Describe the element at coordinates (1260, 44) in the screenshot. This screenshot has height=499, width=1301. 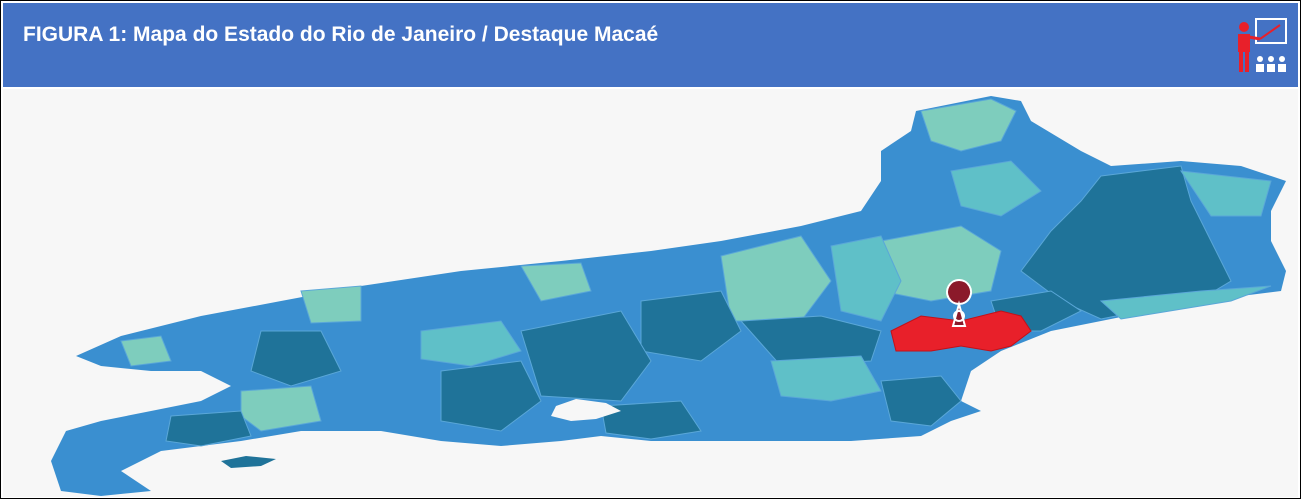
I see `teacher-icon` at that location.